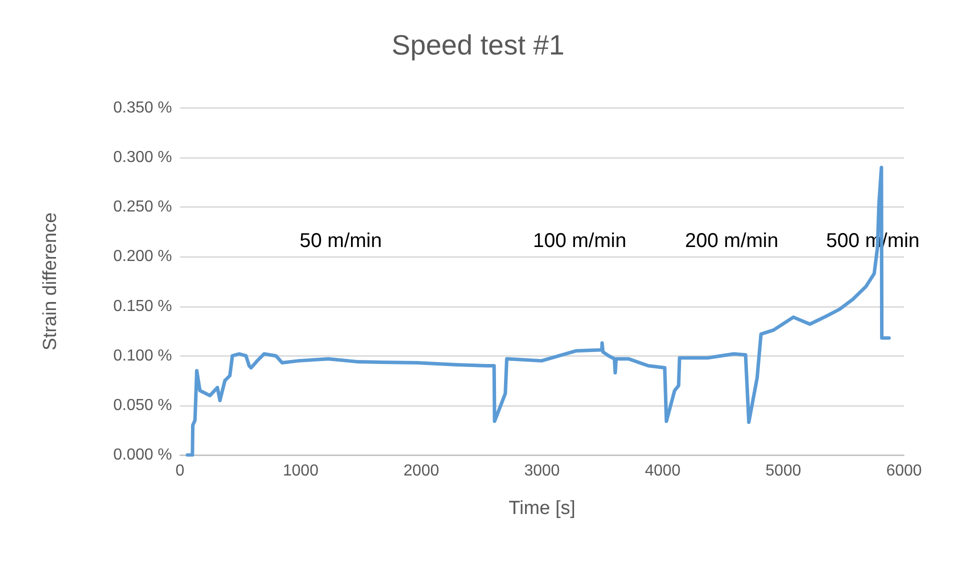  I want to click on x-tick-label: 0, so click(180, 471).